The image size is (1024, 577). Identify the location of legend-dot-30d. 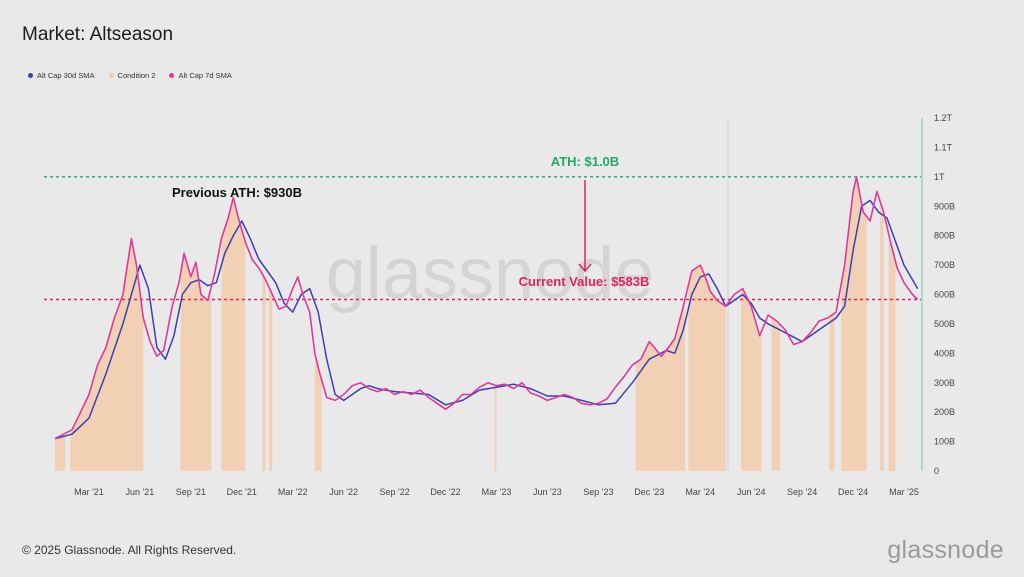
(30, 75).